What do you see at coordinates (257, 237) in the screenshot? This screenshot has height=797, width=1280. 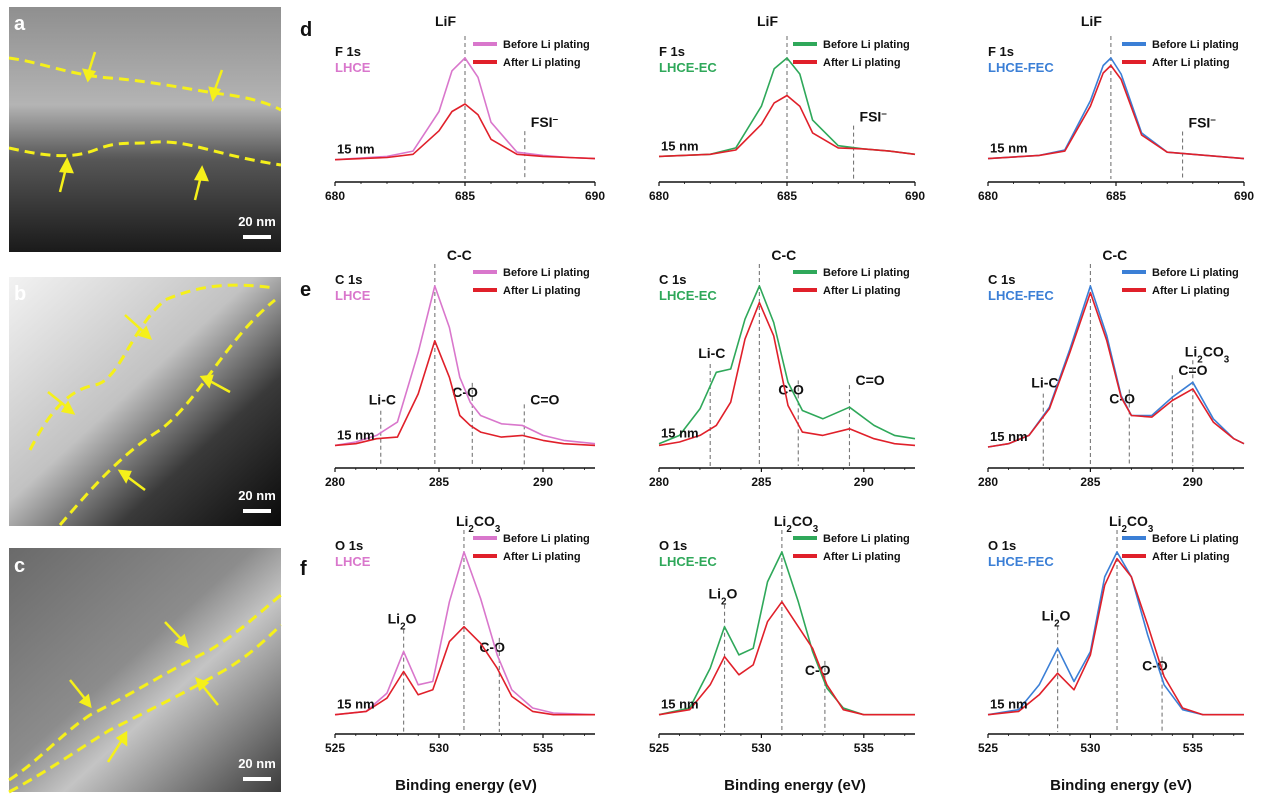 I see `scale-bar-a` at bounding box center [257, 237].